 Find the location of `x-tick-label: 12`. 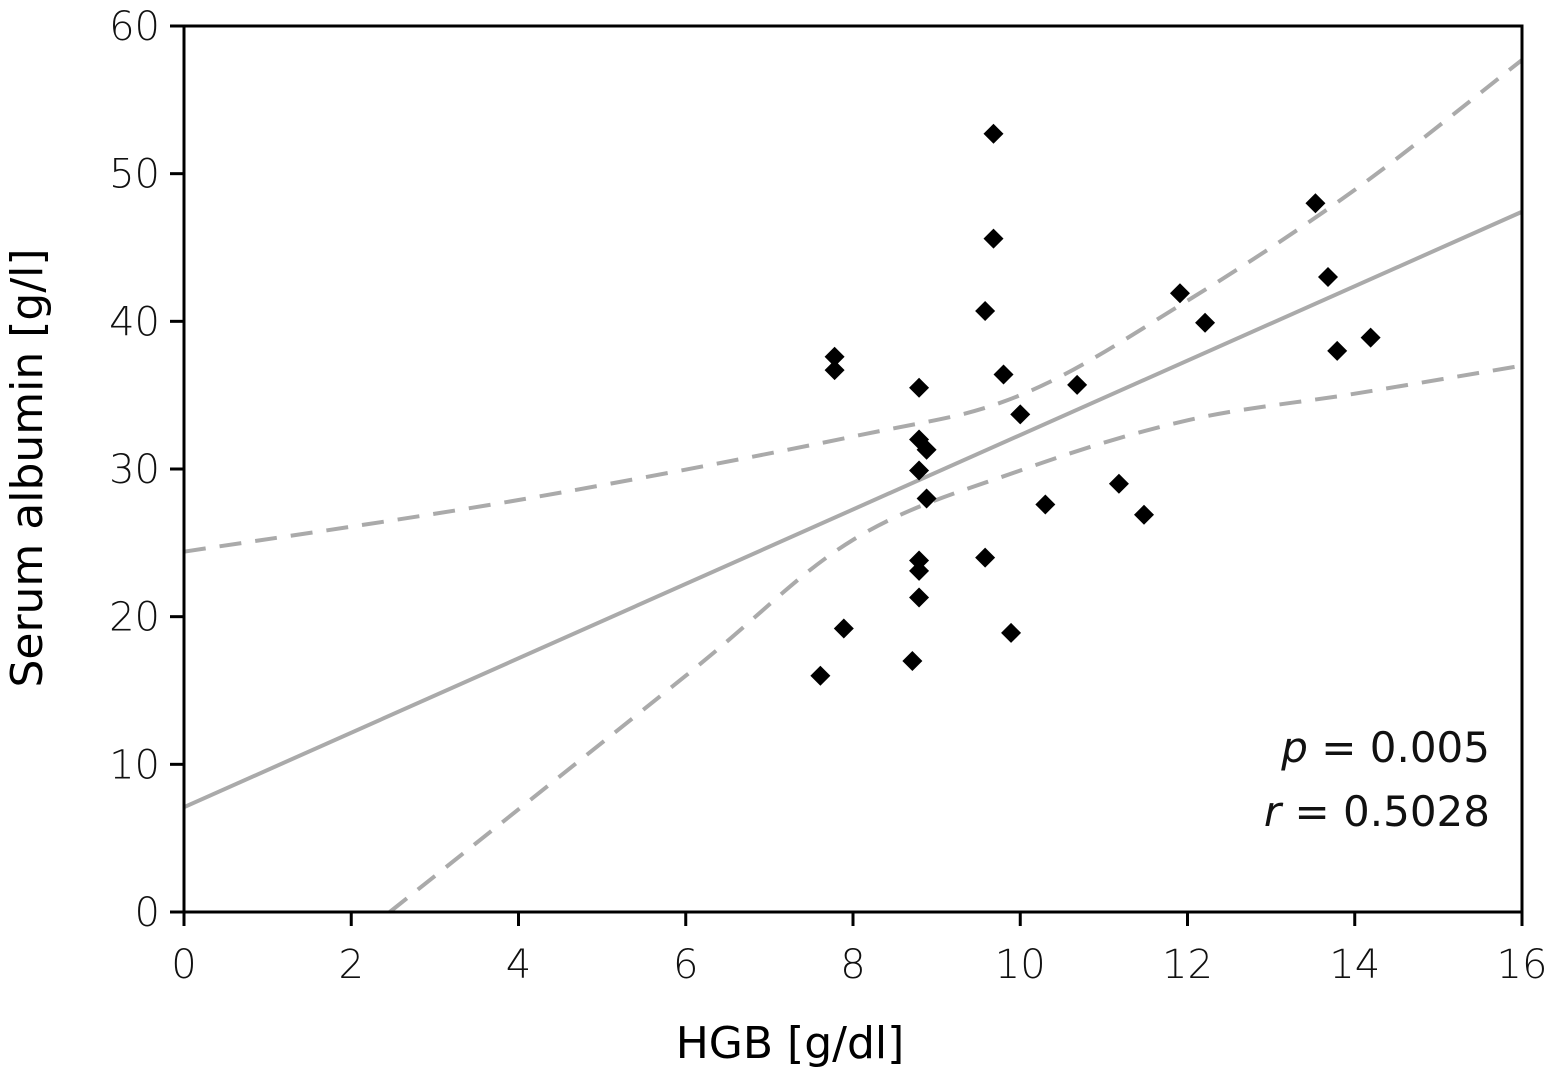

x-tick-label: 12 is located at coordinates (1187, 965).